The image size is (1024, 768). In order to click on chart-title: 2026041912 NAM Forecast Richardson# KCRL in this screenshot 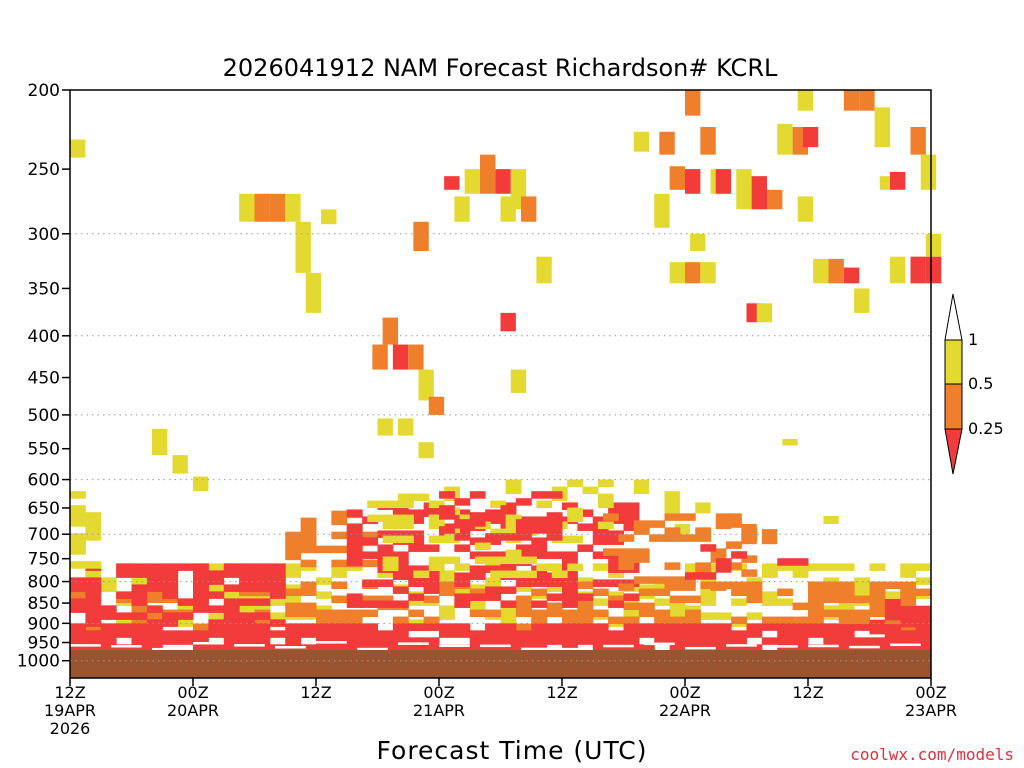, I will do `click(500, 68)`.